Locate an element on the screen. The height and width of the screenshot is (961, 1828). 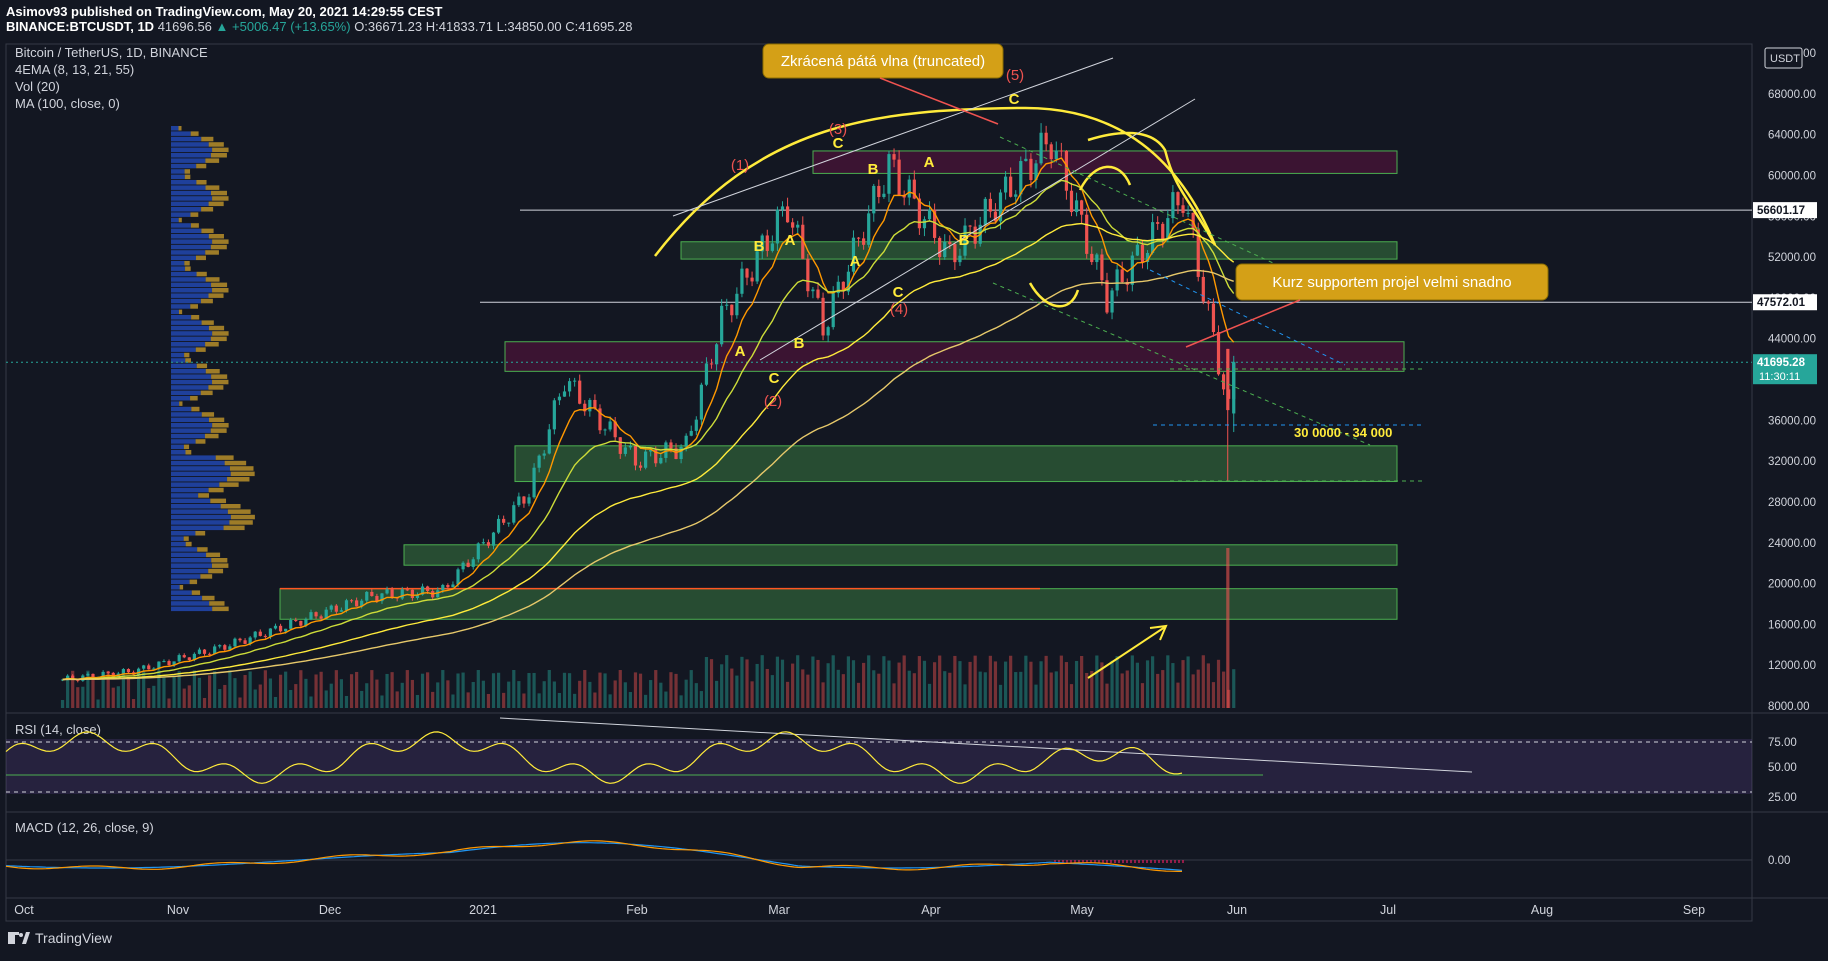
legend-ma: MA (100, close, 0) is located at coordinates (67, 103).